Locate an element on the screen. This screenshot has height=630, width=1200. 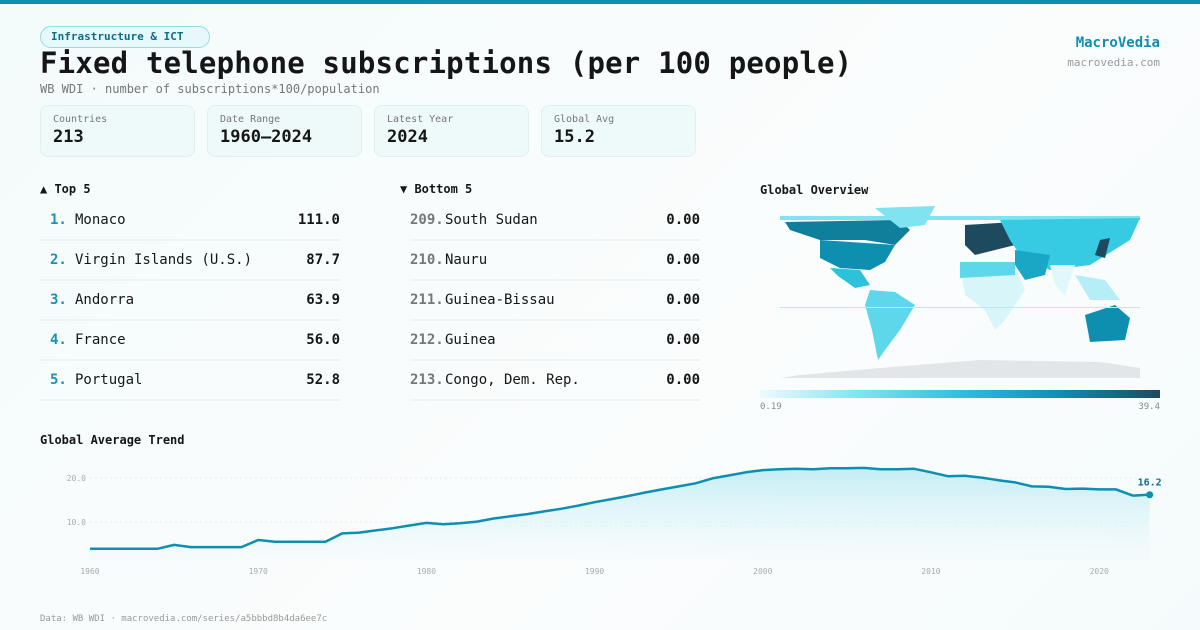
stat-card-date-range: Date Range 1960–2024 is located at coordinates (284, 131).